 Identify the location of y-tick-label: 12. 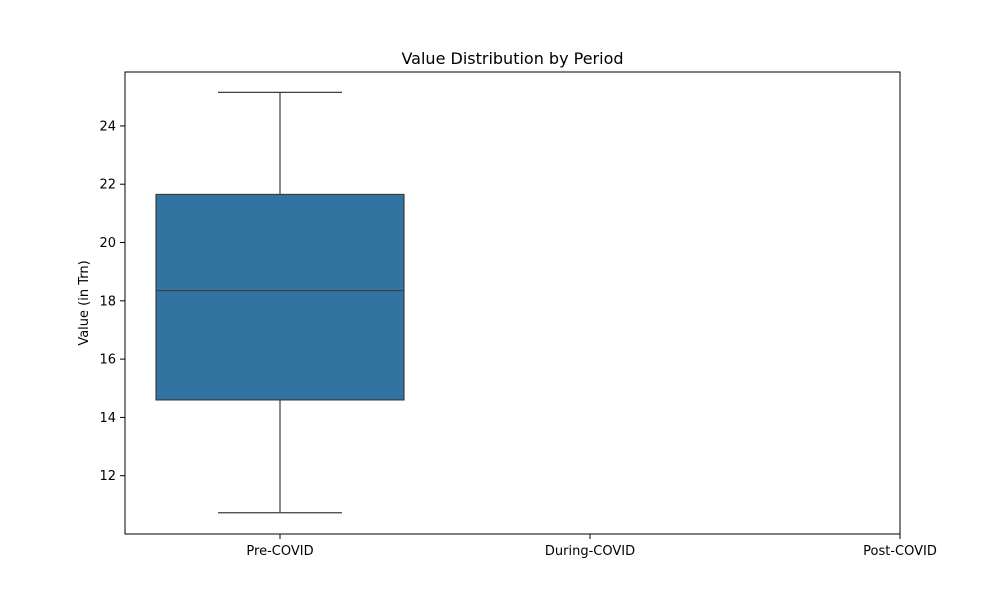
(107, 476).